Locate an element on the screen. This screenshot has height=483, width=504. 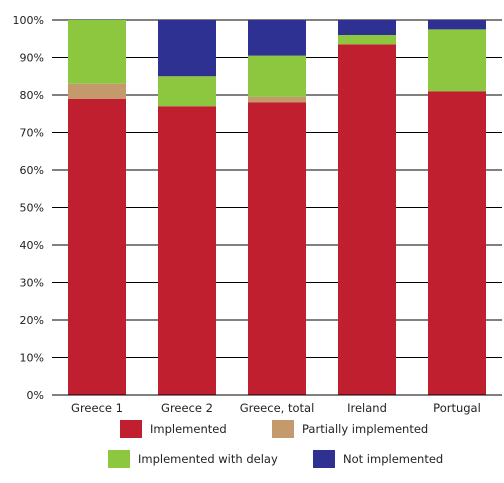
y-tick-label: 70% is located at coordinates (32, 133).